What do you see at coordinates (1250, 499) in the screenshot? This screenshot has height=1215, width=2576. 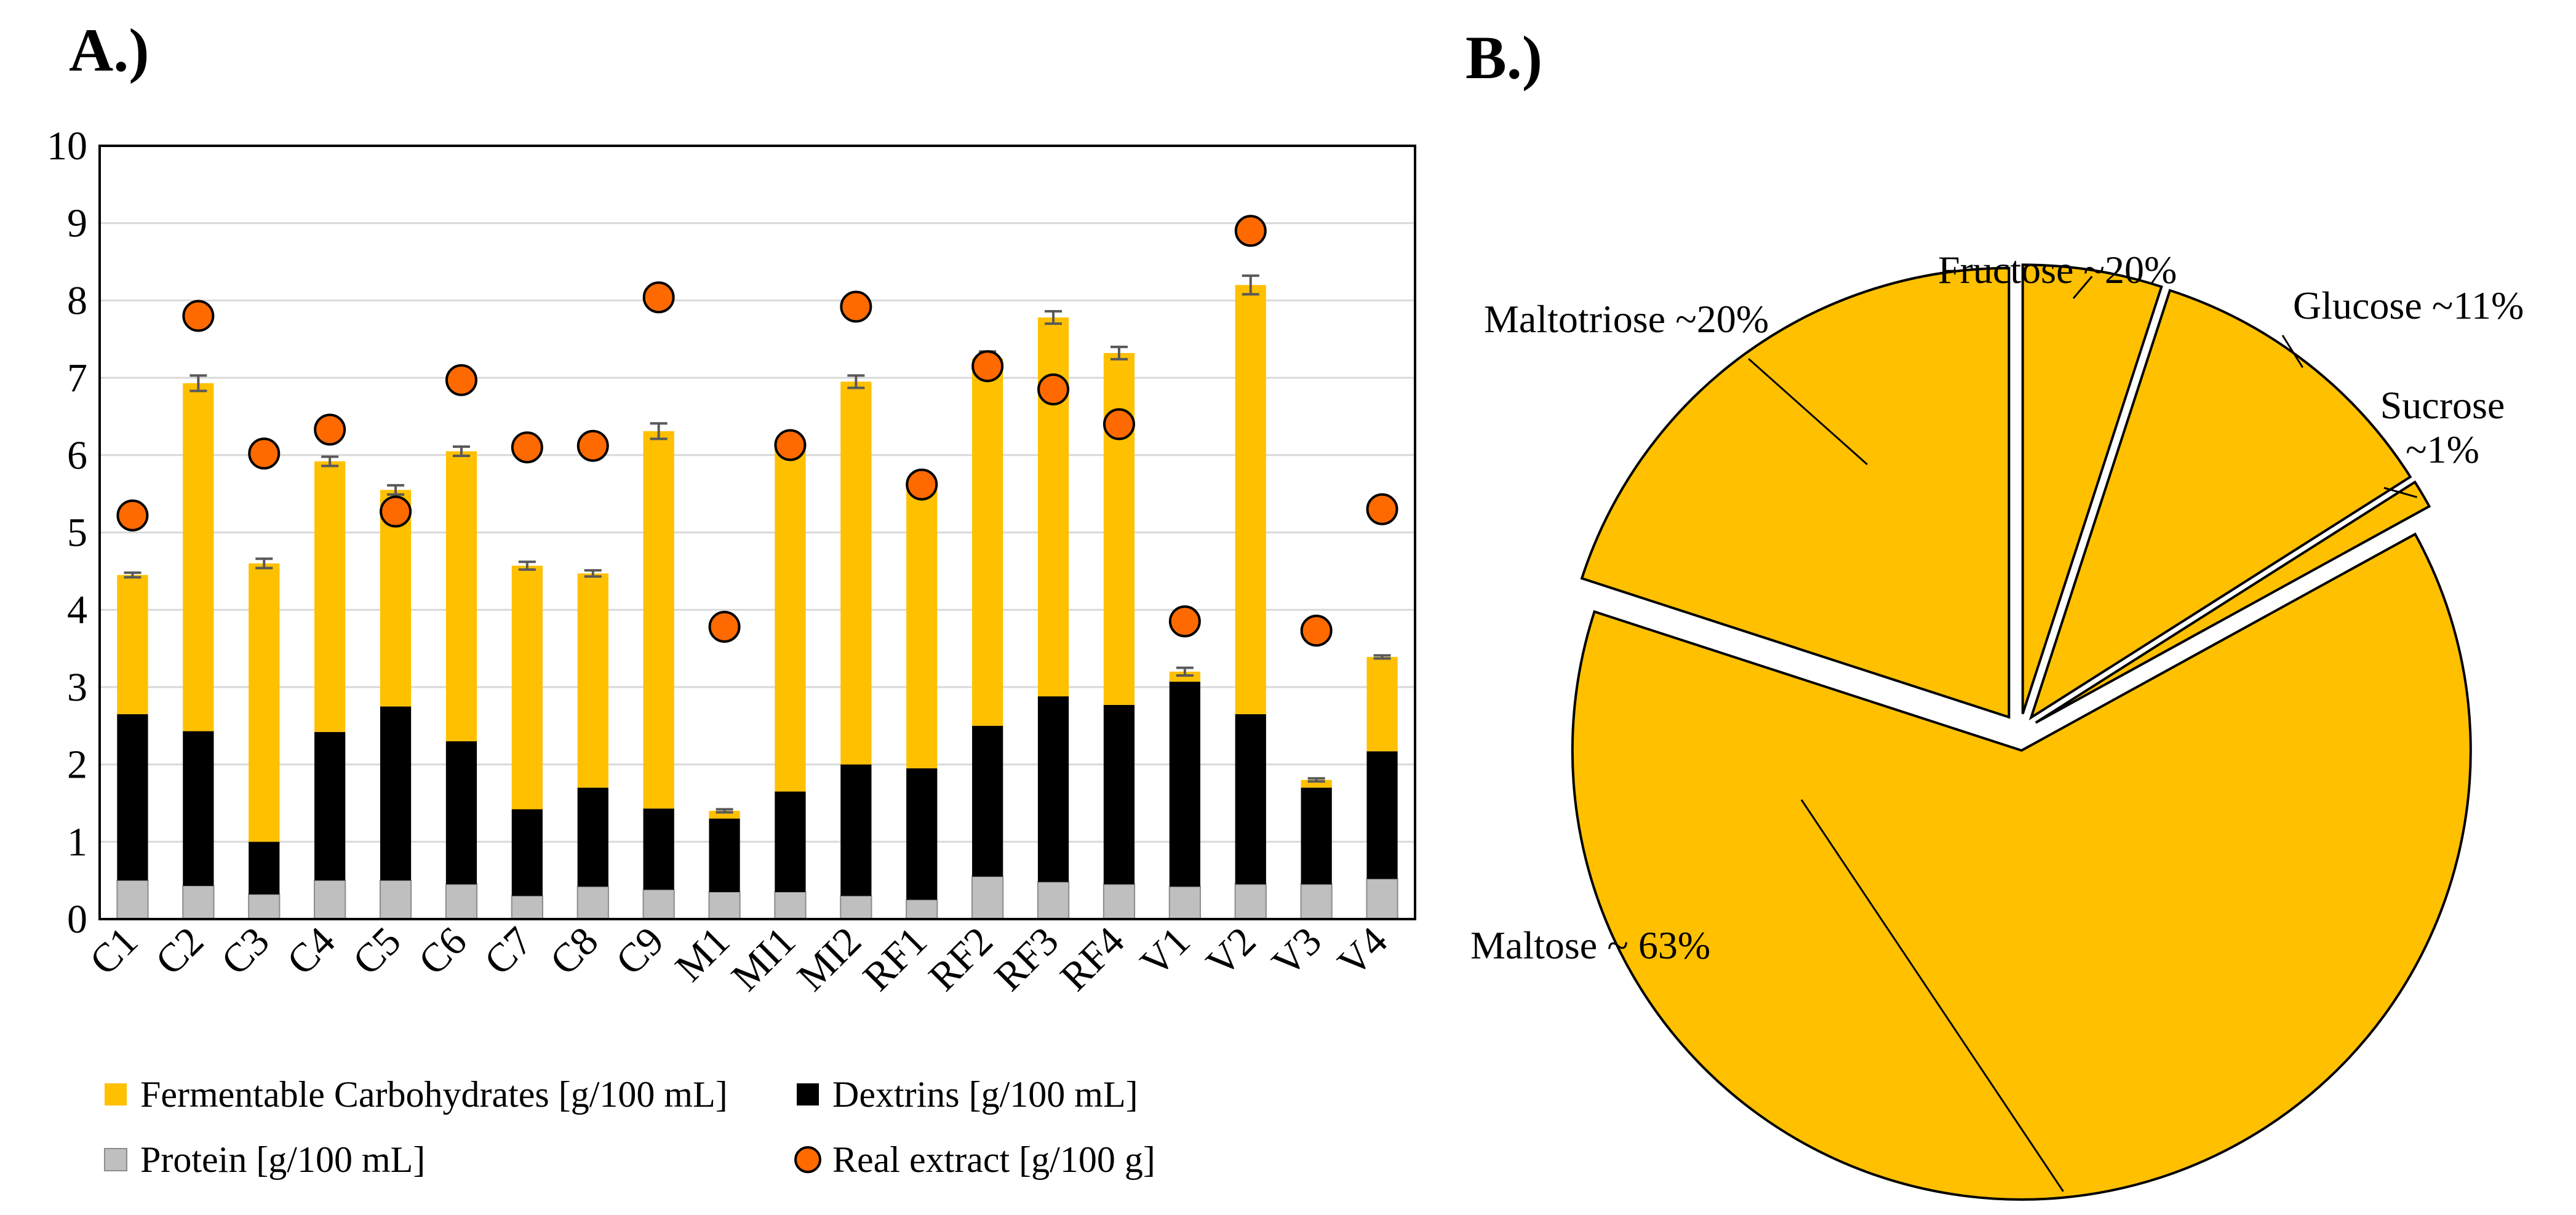 I see `bar-fermentable-v2` at bounding box center [1250, 499].